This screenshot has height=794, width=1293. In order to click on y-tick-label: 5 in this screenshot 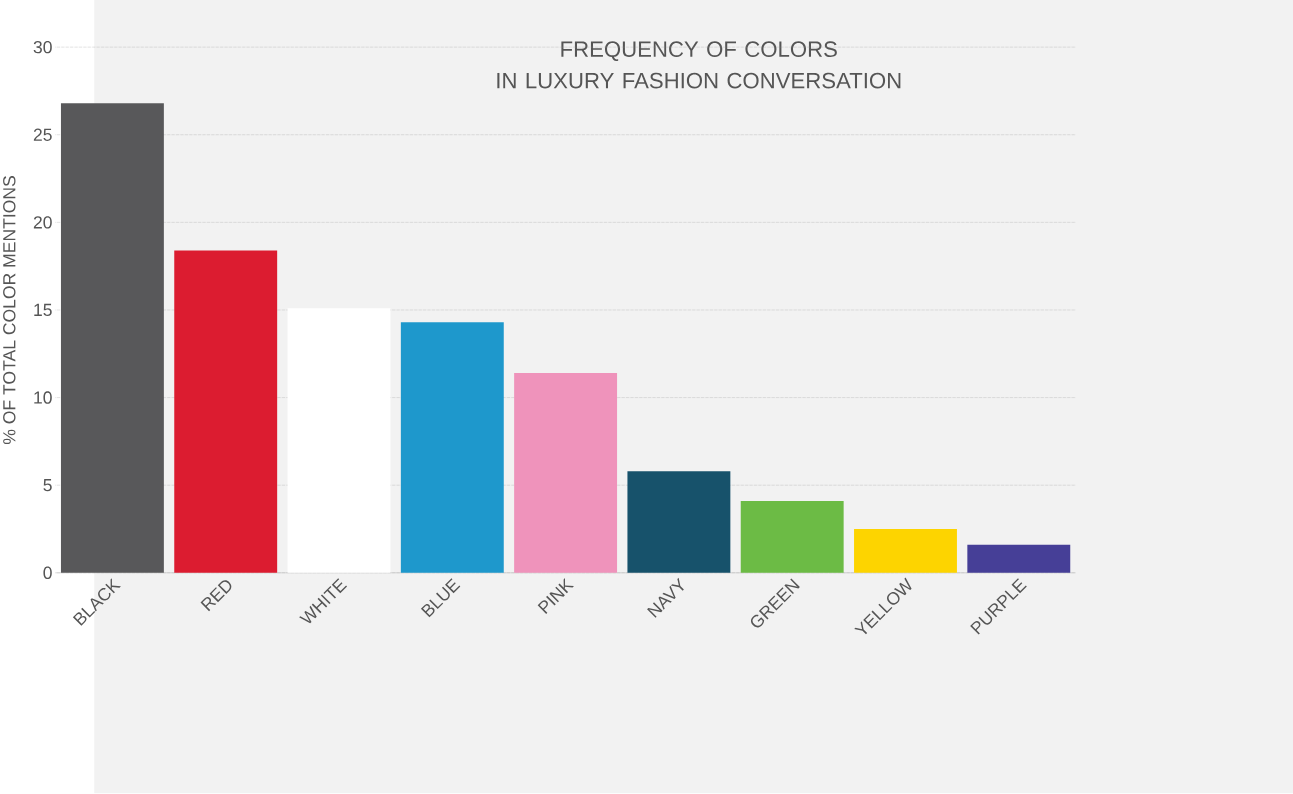, I will do `click(47, 485)`.